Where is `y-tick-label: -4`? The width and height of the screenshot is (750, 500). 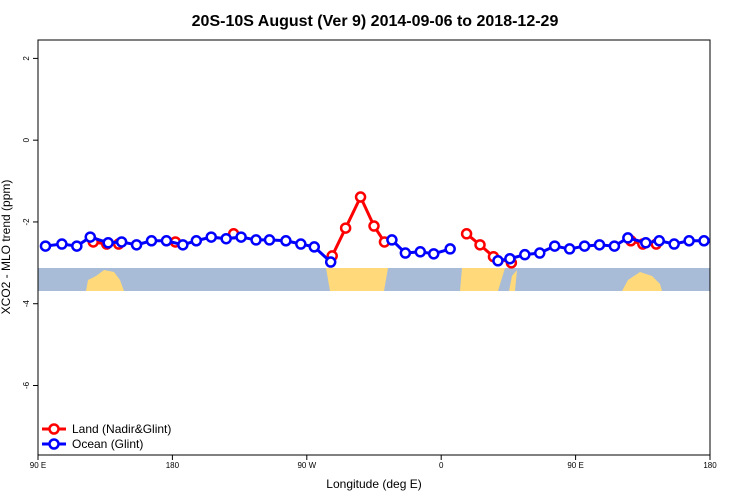 y-tick-label: -4 is located at coordinates (26, 304).